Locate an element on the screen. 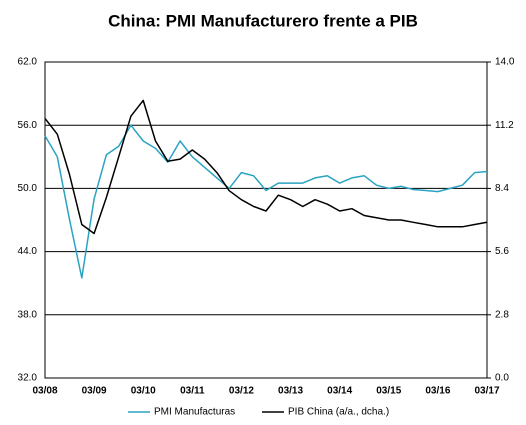 The height and width of the screenshot is (425, 526). x-tick-label: 03/17 is located at coordinates (486, 391).